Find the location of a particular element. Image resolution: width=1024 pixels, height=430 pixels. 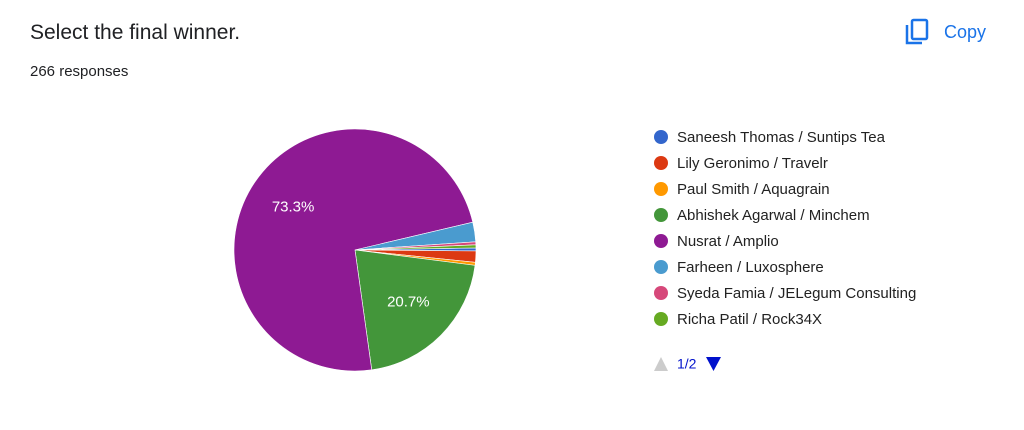

legend-label: Nusrat / Amplio is located at coordinates (728, 241).